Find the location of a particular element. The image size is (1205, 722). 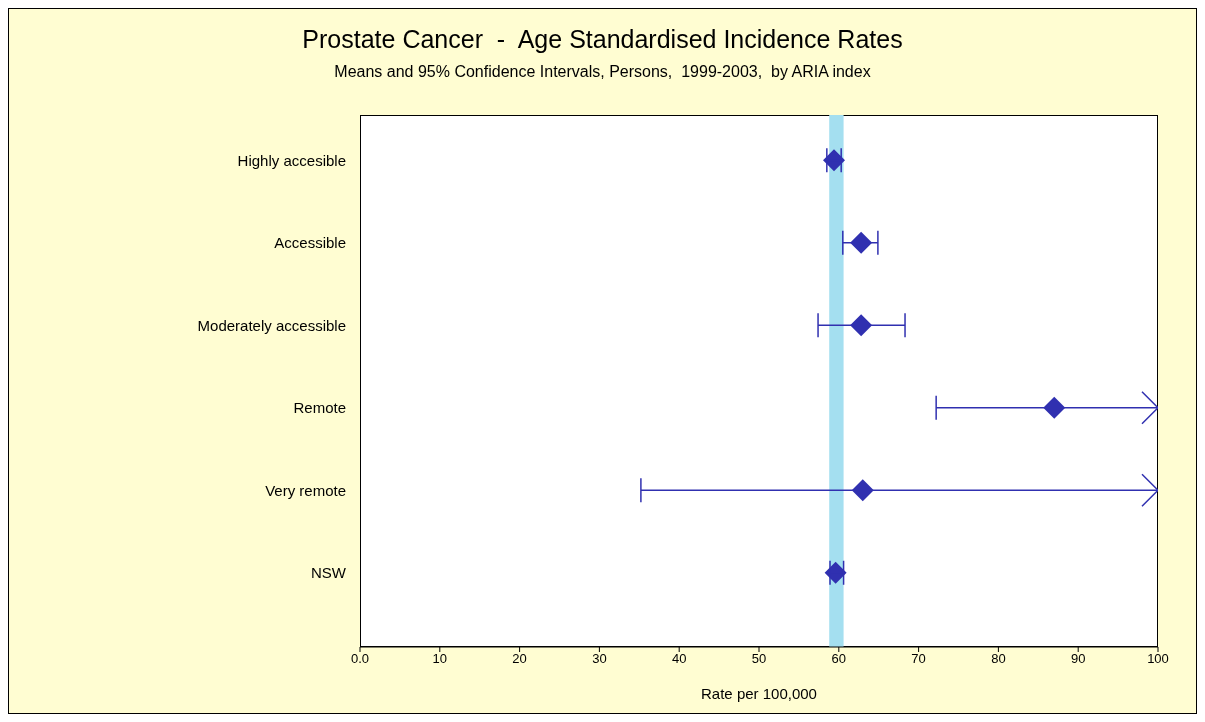

x-tick-label: 50 is located at coordinates (759, 659).